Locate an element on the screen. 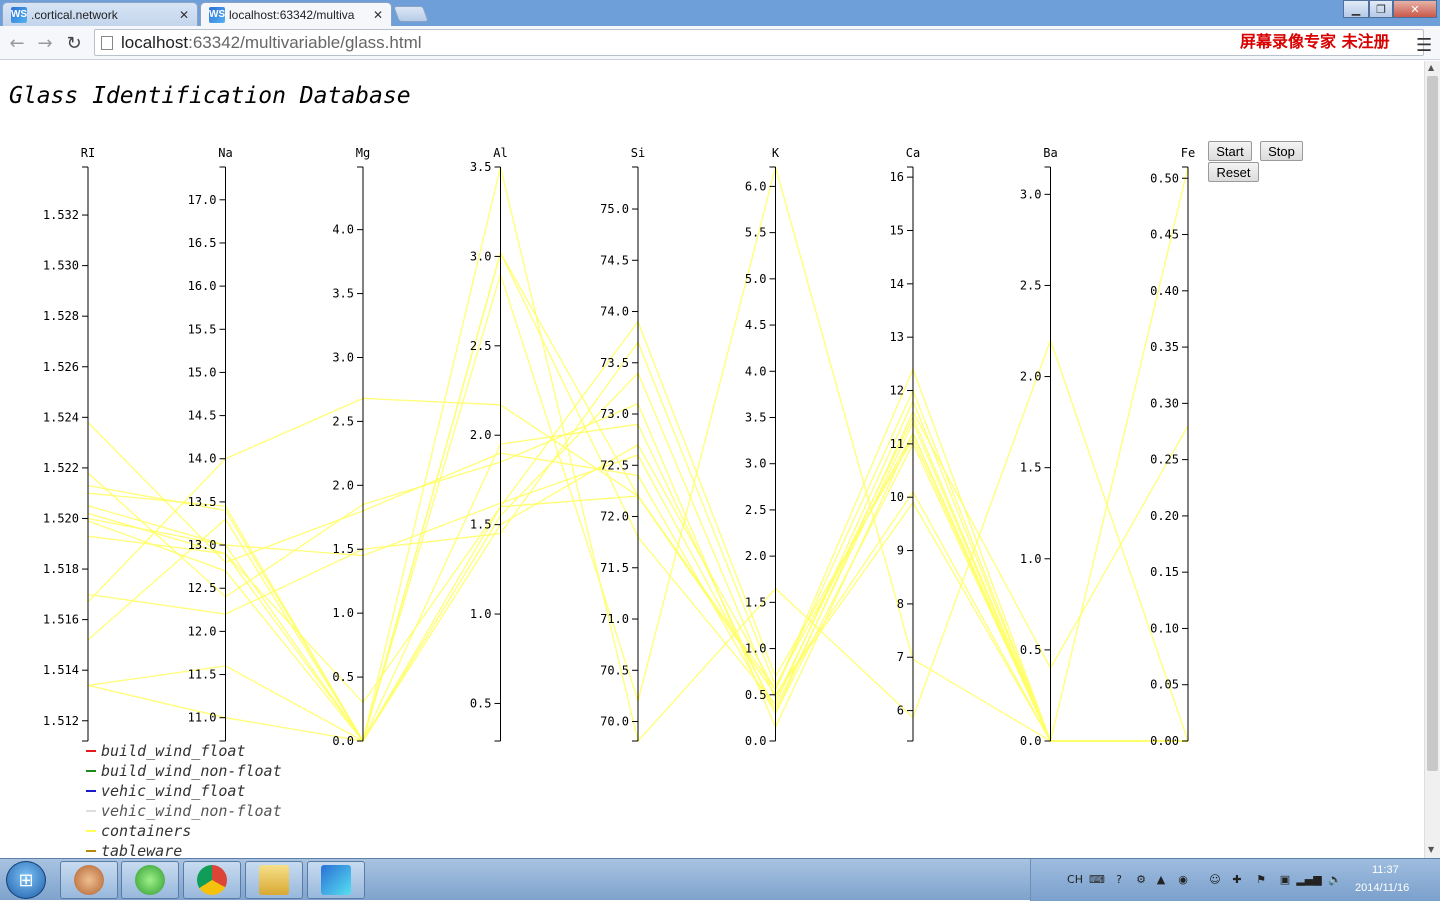 The width and height of the screenshot is (1440, 901). maximize-button: ❐ is located at coordinates (1381, 9).